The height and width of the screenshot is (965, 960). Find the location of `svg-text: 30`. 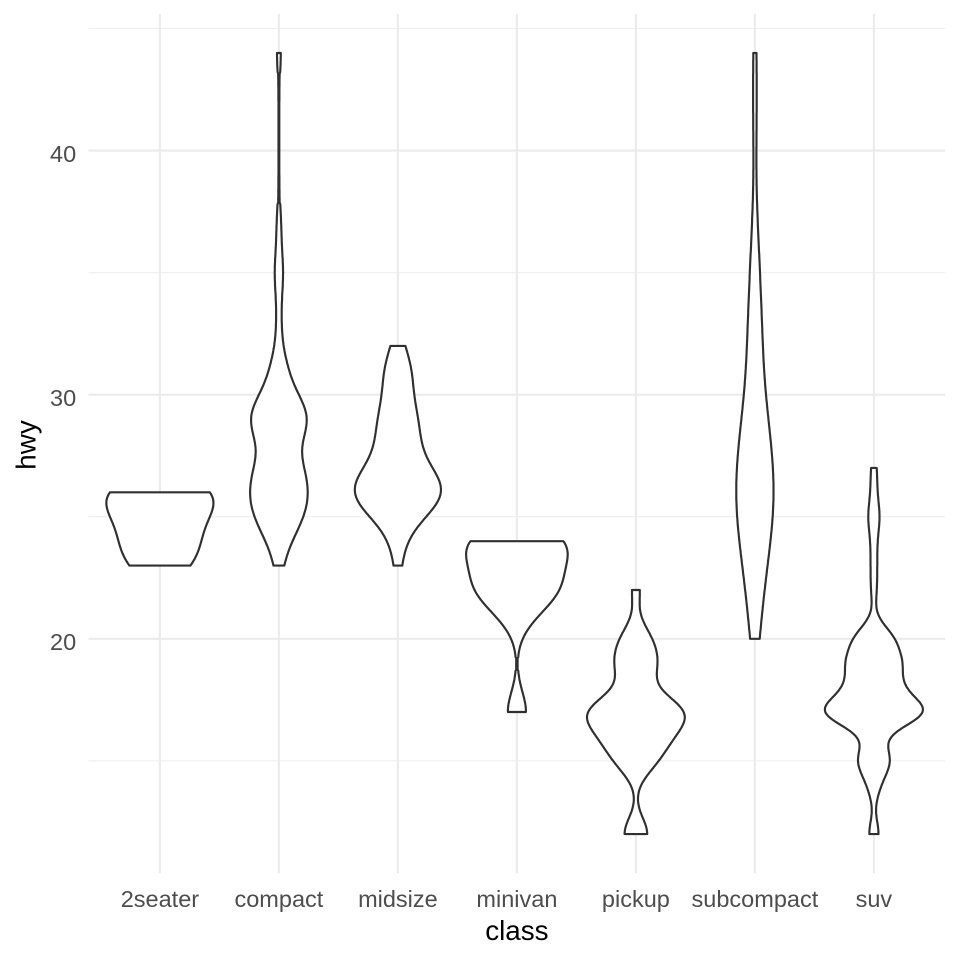

svg-text: 30 is located at coordinates (63, 398).